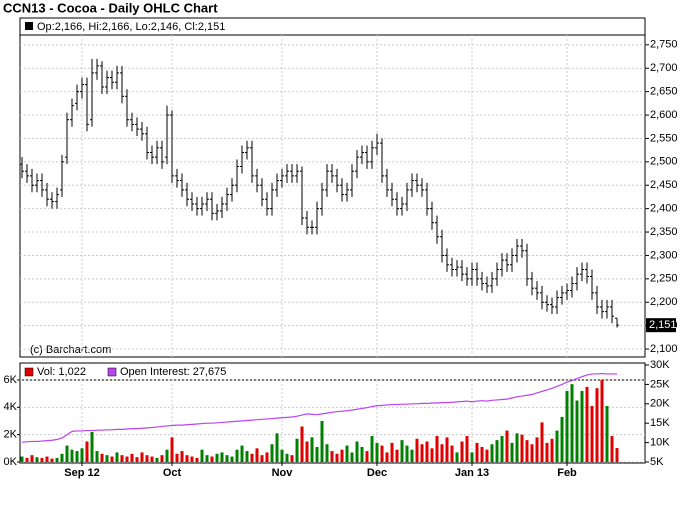 The image size is (688, 508). What do you see at coordinates (660, 443) in the screenshot?
I see `y2-tick-label: 10K` at bounding box center [660, 443].